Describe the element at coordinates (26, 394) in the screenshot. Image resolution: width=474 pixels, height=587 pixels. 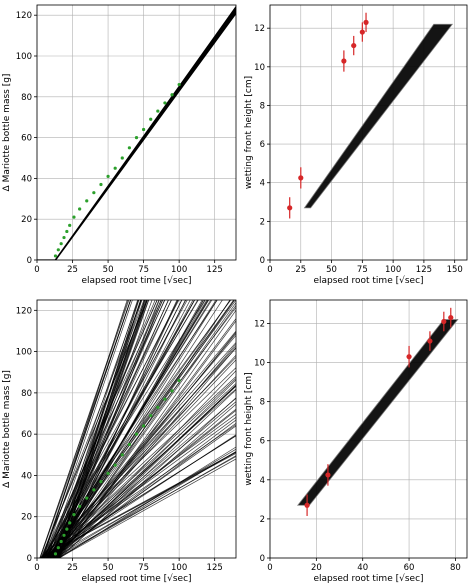
I see `y-tick-label: 80` at that location.